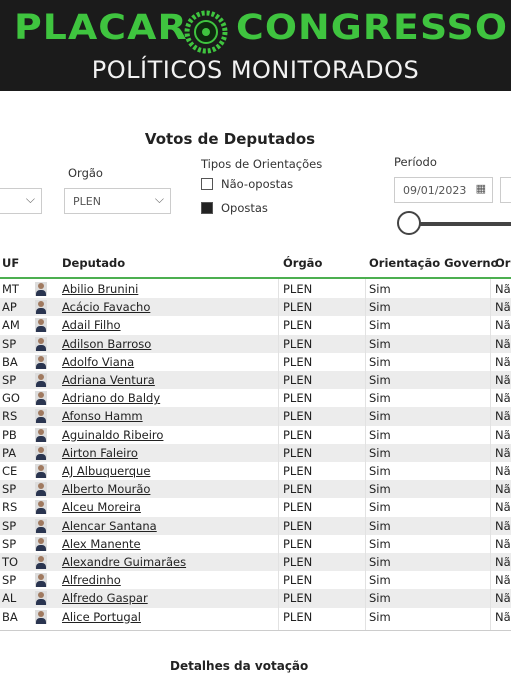  Describe the element at coordinates (107, 343) in the screenshot. I see `deputy-link: Adilson Barroso` at that location.